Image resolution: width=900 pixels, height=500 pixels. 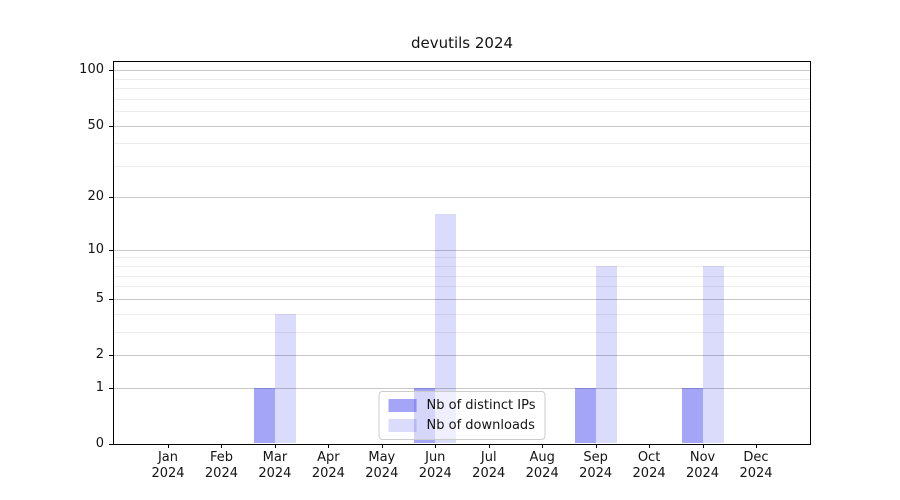 I want to click on x-tick-label: May 2024, so click(x=382, y=466).